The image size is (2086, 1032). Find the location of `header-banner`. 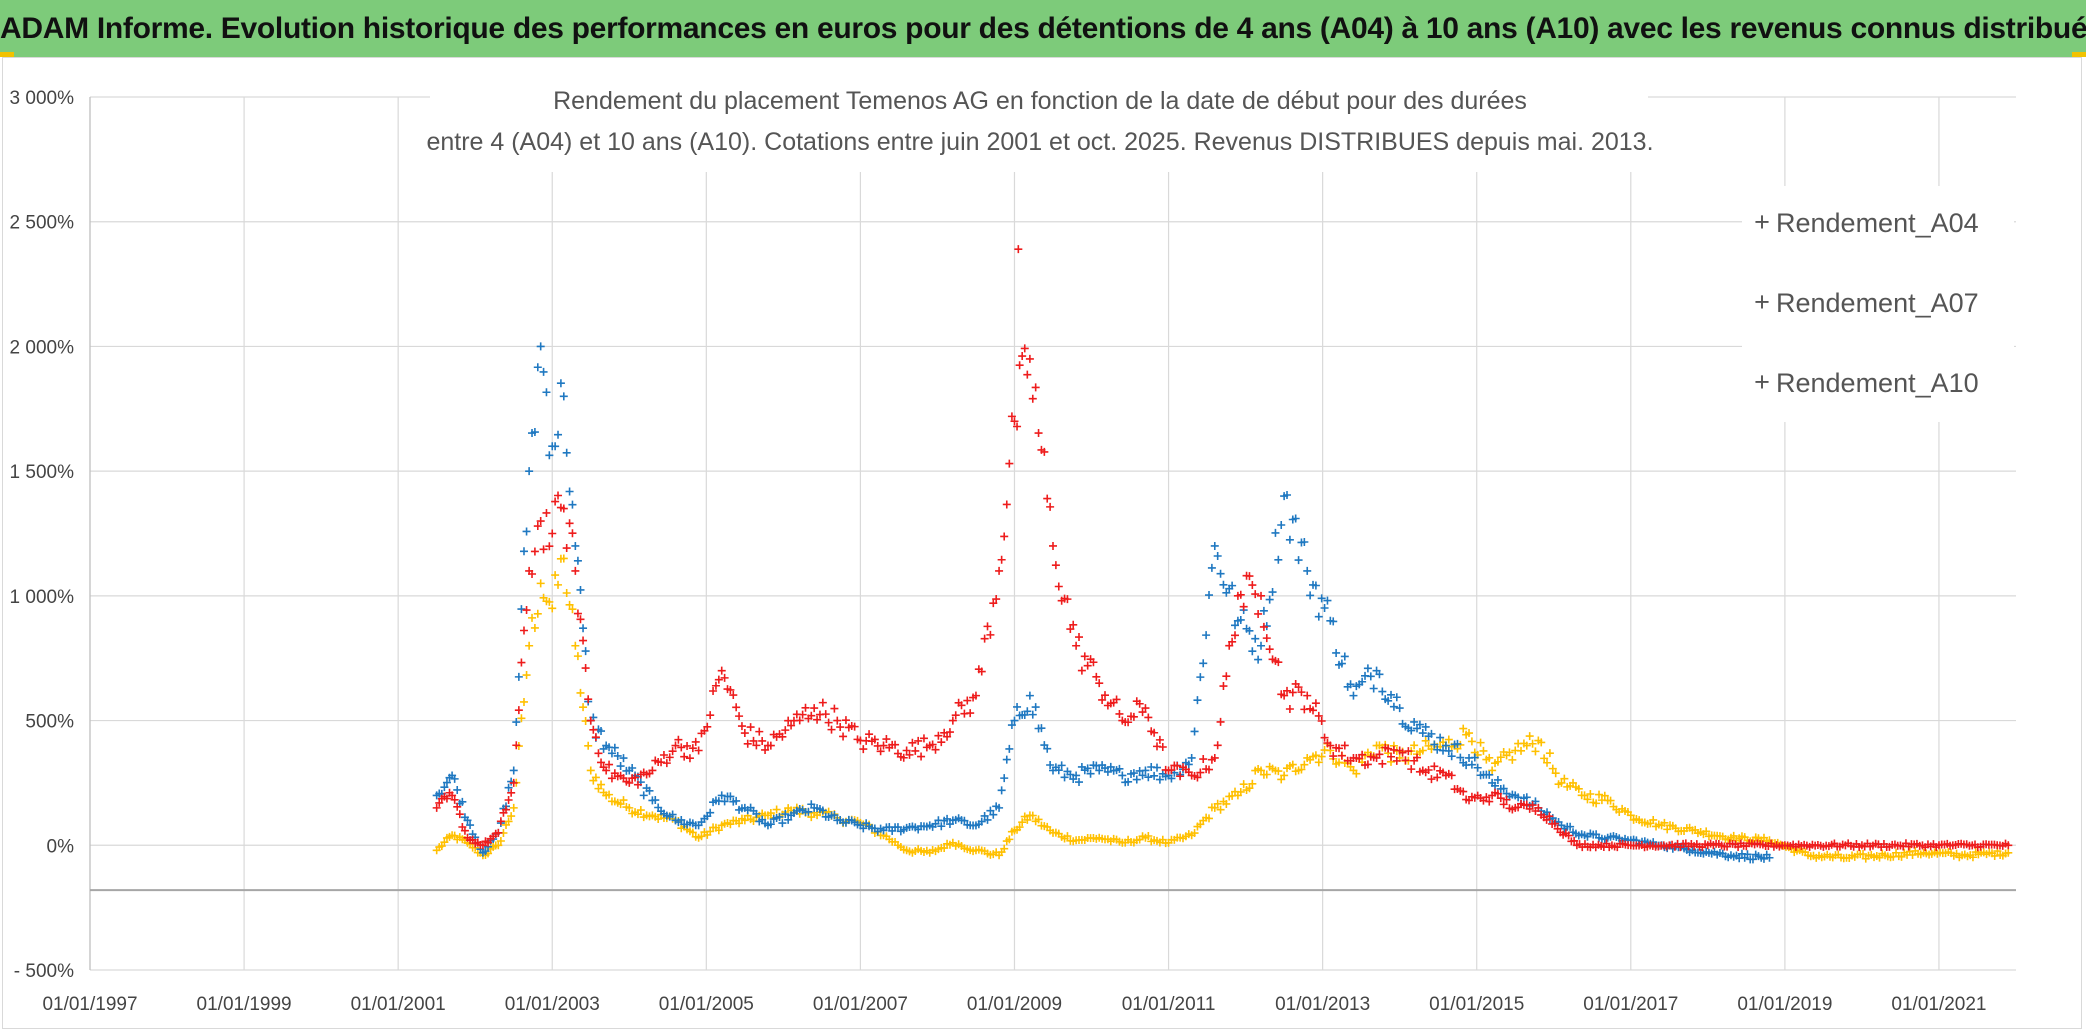

header-banner is located at coordinates (1043, 28).